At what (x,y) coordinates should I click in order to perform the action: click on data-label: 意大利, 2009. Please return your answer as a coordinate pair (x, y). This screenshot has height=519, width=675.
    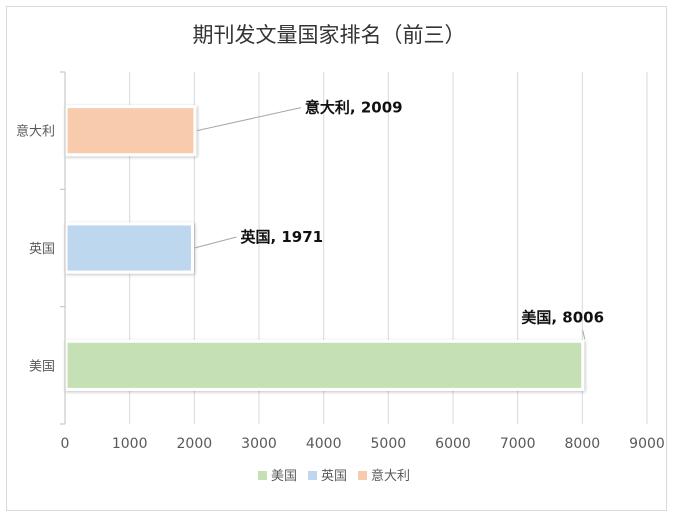
    Looking at the image, I should click on (354, 108).